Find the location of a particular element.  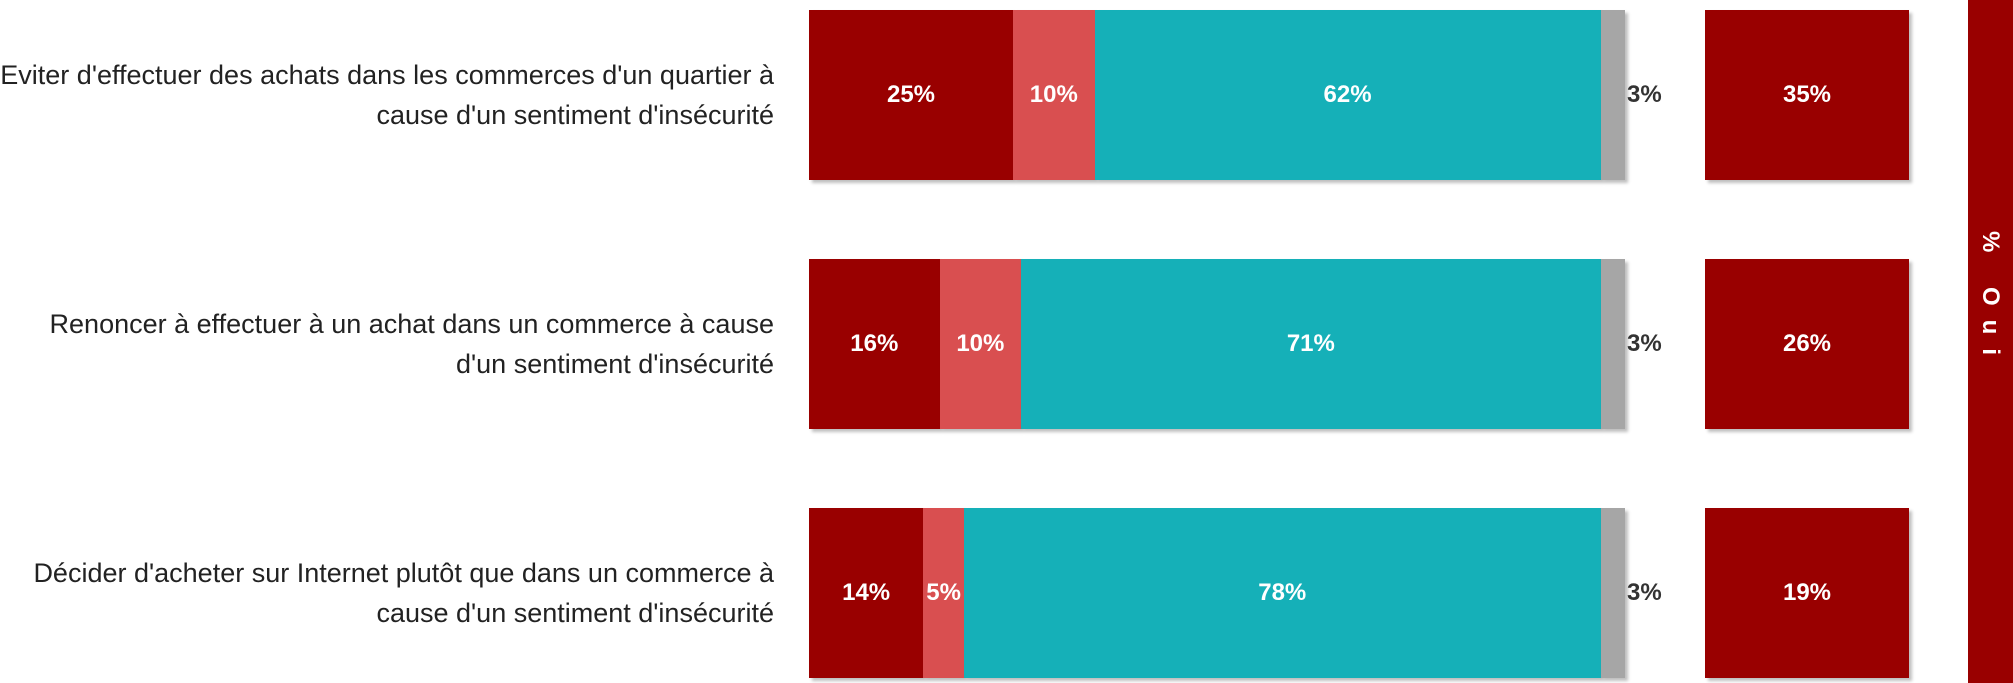

totals-header-band is located at coordinates (1990, 341).